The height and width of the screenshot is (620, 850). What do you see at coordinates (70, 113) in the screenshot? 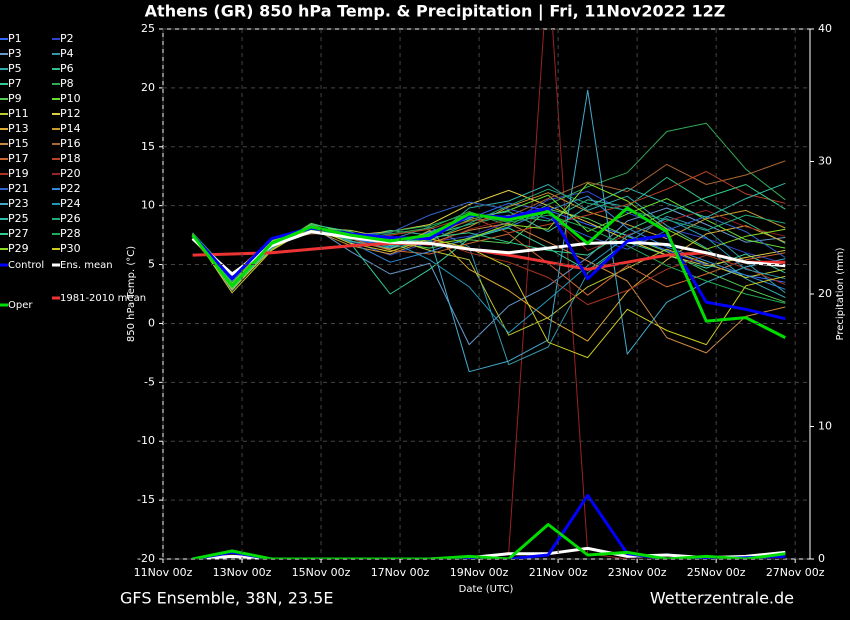
I see `legend-label: P12` at bounding box center [70, 113].